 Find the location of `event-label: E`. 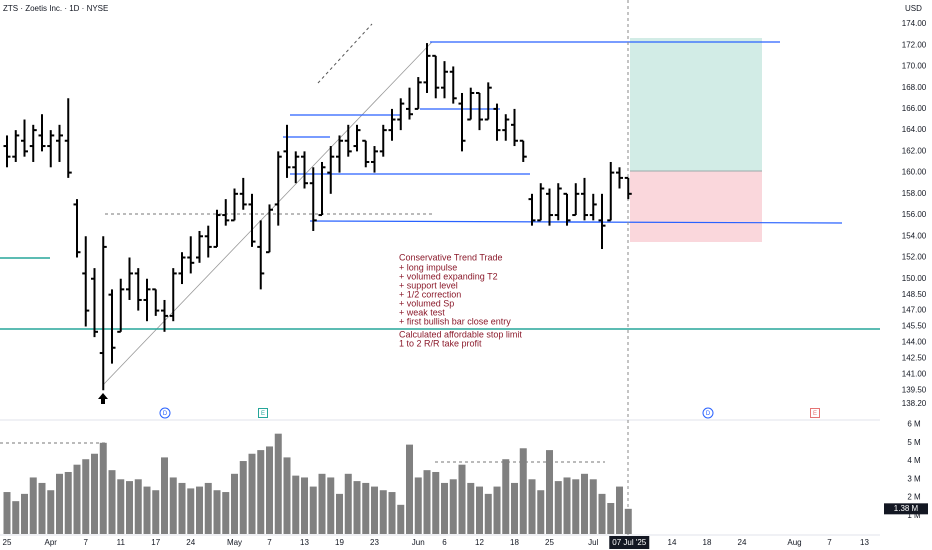

event-label: E is located at coordinates (815, 414).